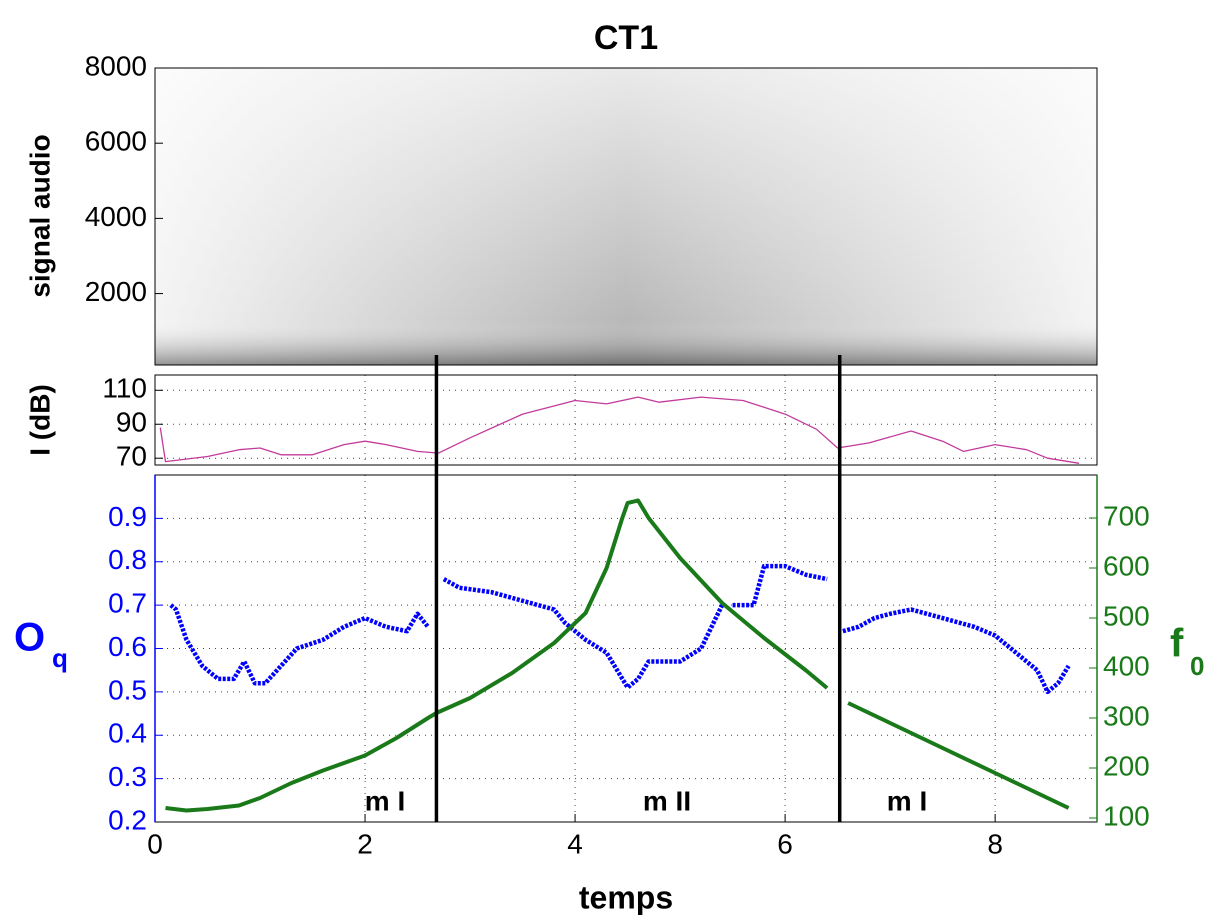  What do you see at coordinates (116, 65) in the screenshot?
I see `y-tick-label: 8000` at bounding box center [116, 65].